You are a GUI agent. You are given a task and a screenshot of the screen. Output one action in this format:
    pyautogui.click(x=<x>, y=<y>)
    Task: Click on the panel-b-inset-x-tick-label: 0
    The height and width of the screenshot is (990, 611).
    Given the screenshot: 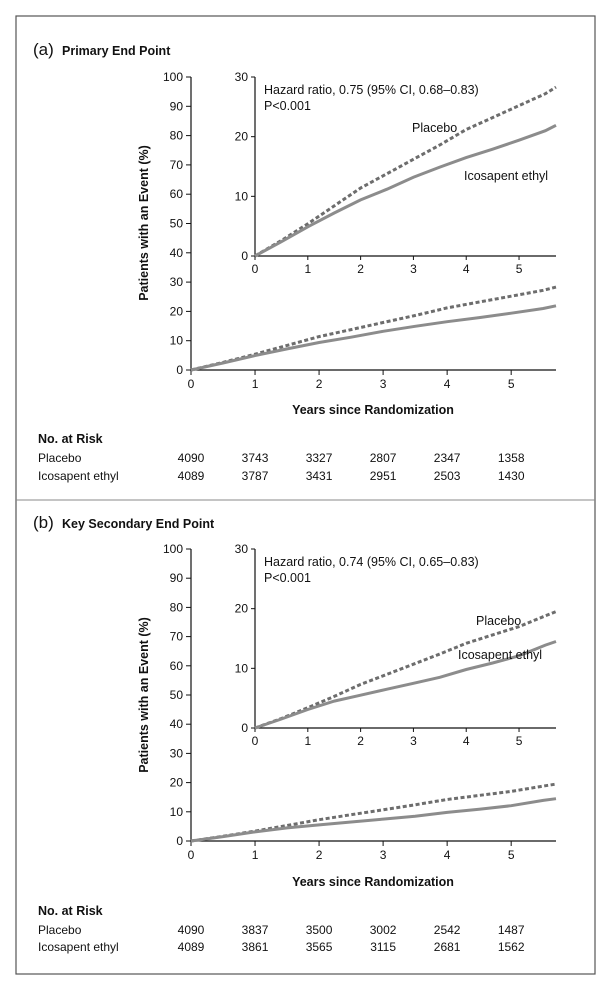 What is the action you would take?
    pyautogui.click(x=255, y=741)
    